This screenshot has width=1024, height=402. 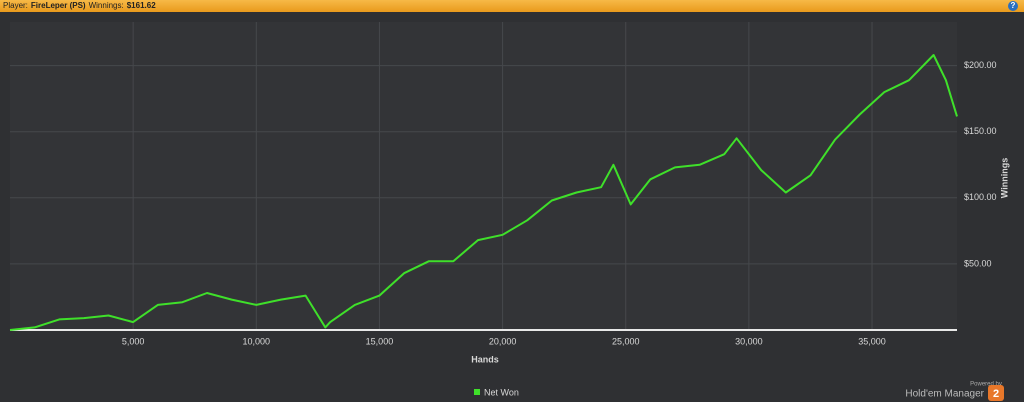 I want to click on help-button: ?, so click(x=1013, y=6).